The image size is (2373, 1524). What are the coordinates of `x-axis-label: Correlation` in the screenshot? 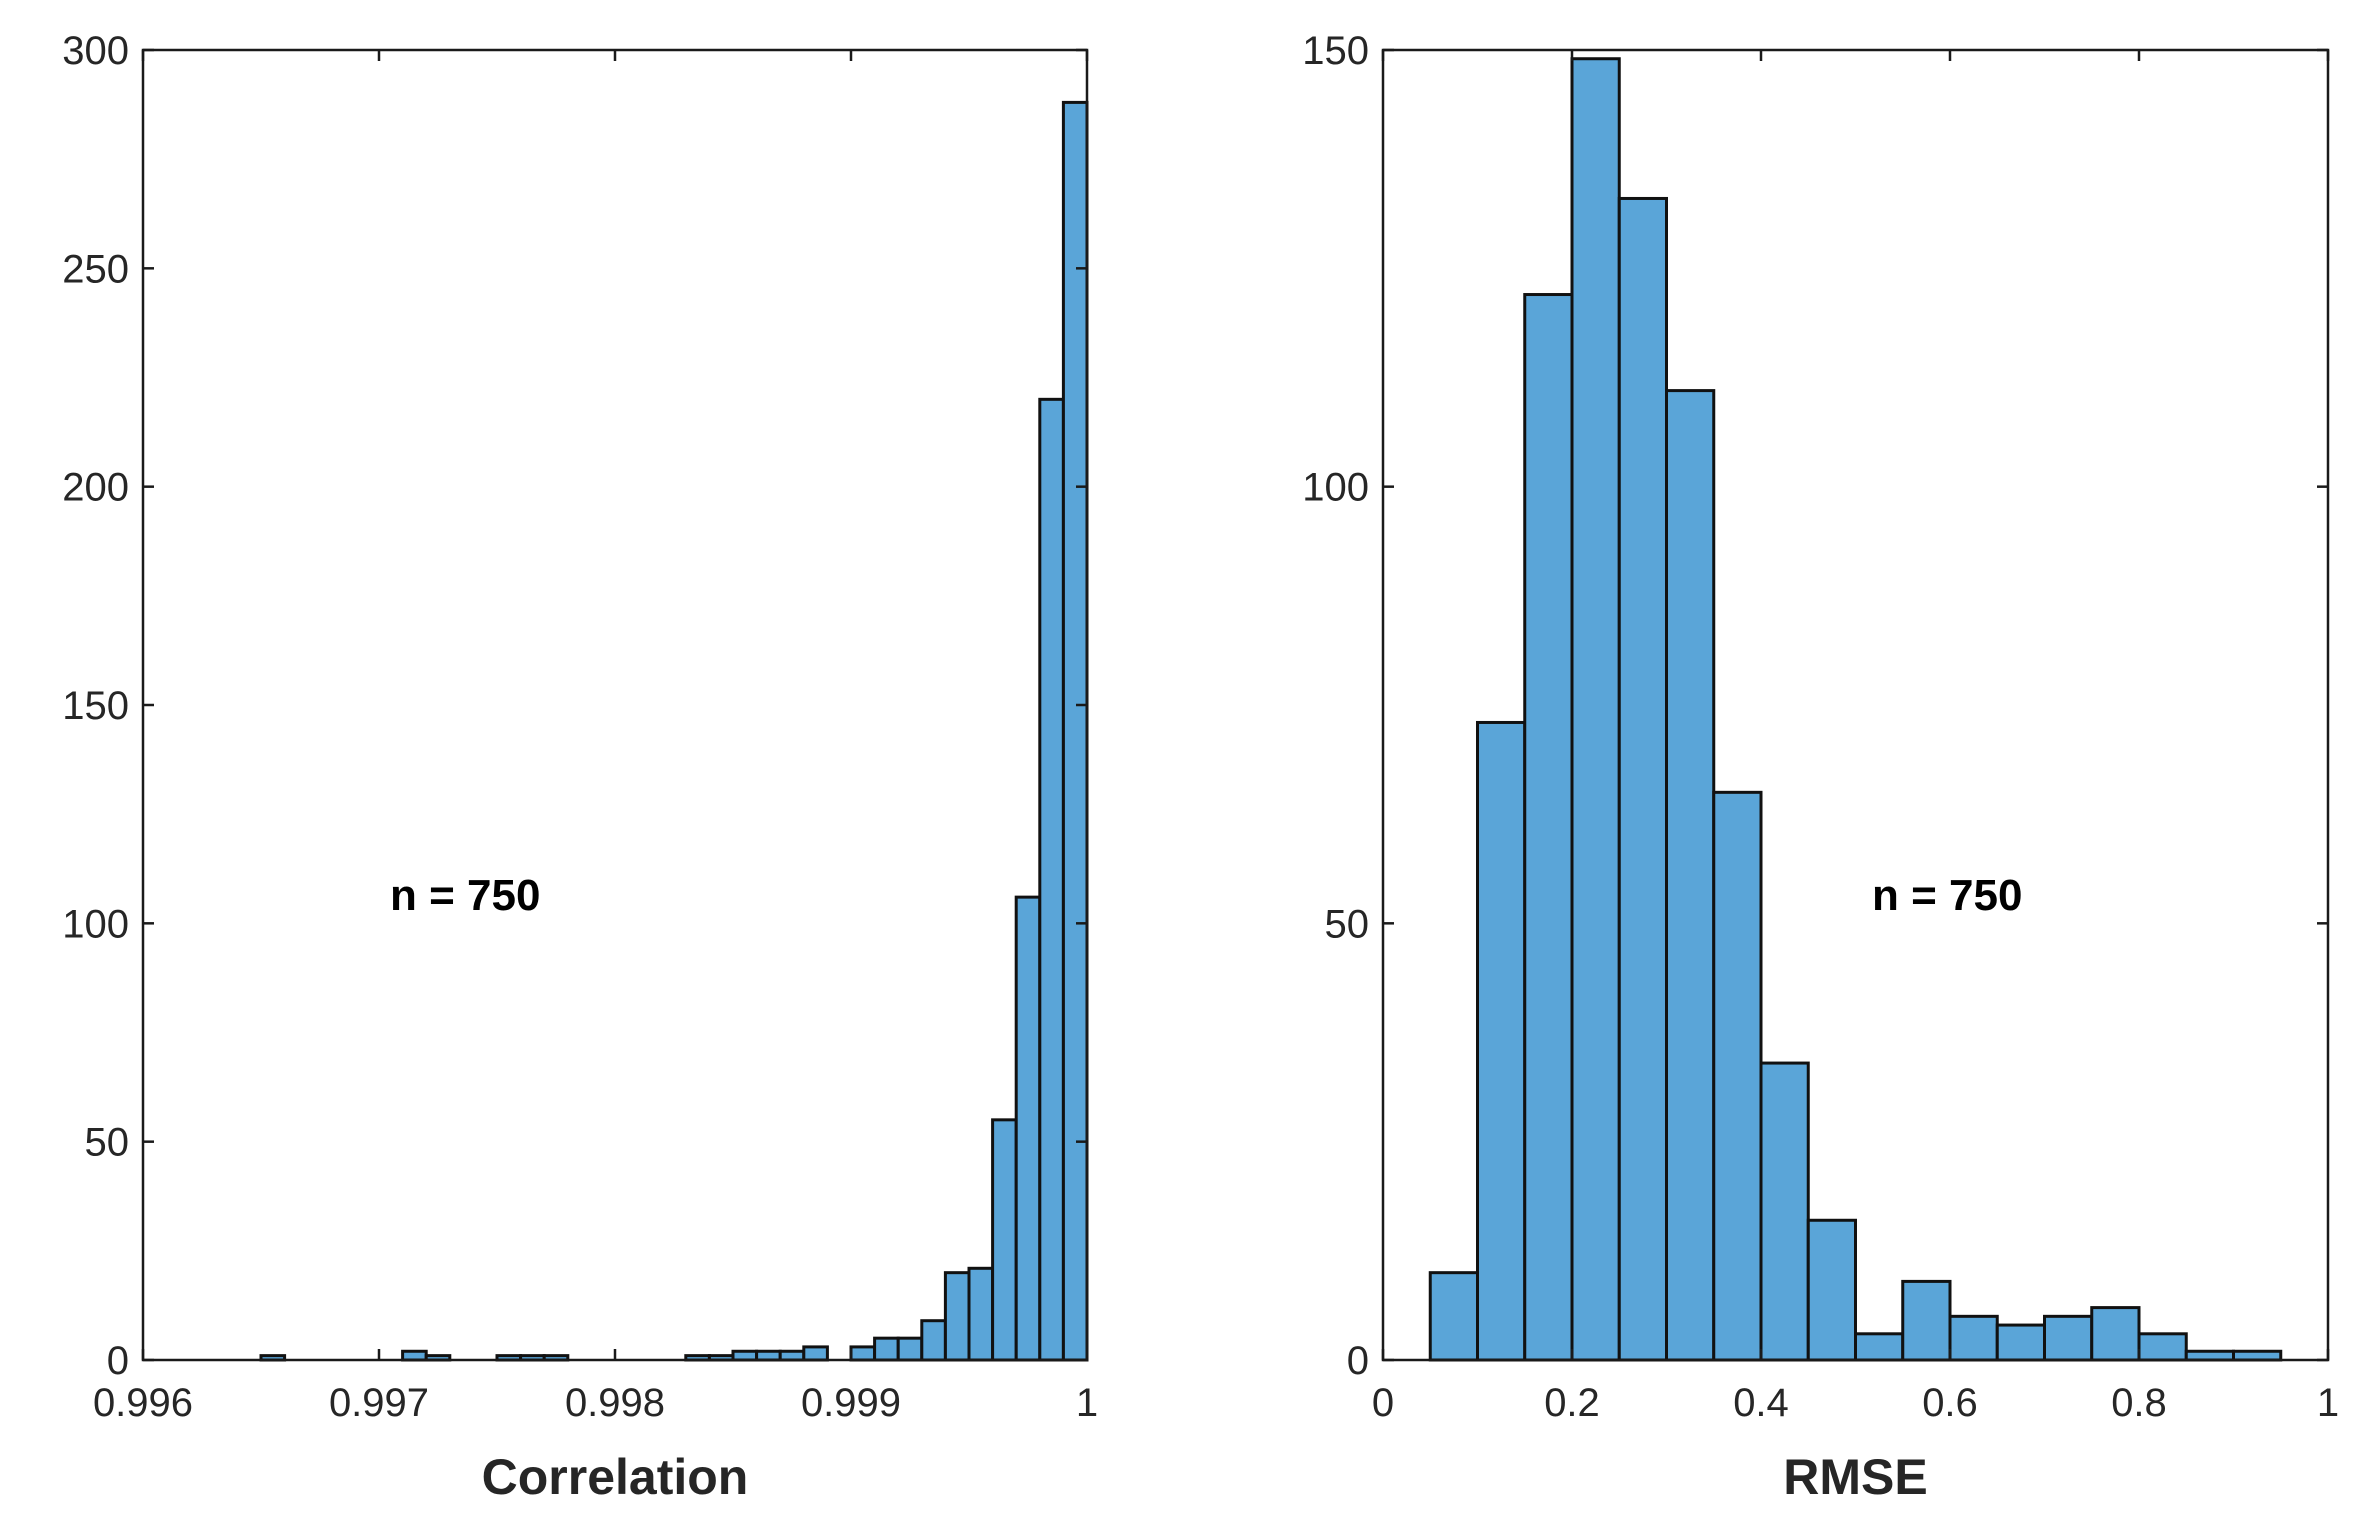 It's located at (615, 1477).